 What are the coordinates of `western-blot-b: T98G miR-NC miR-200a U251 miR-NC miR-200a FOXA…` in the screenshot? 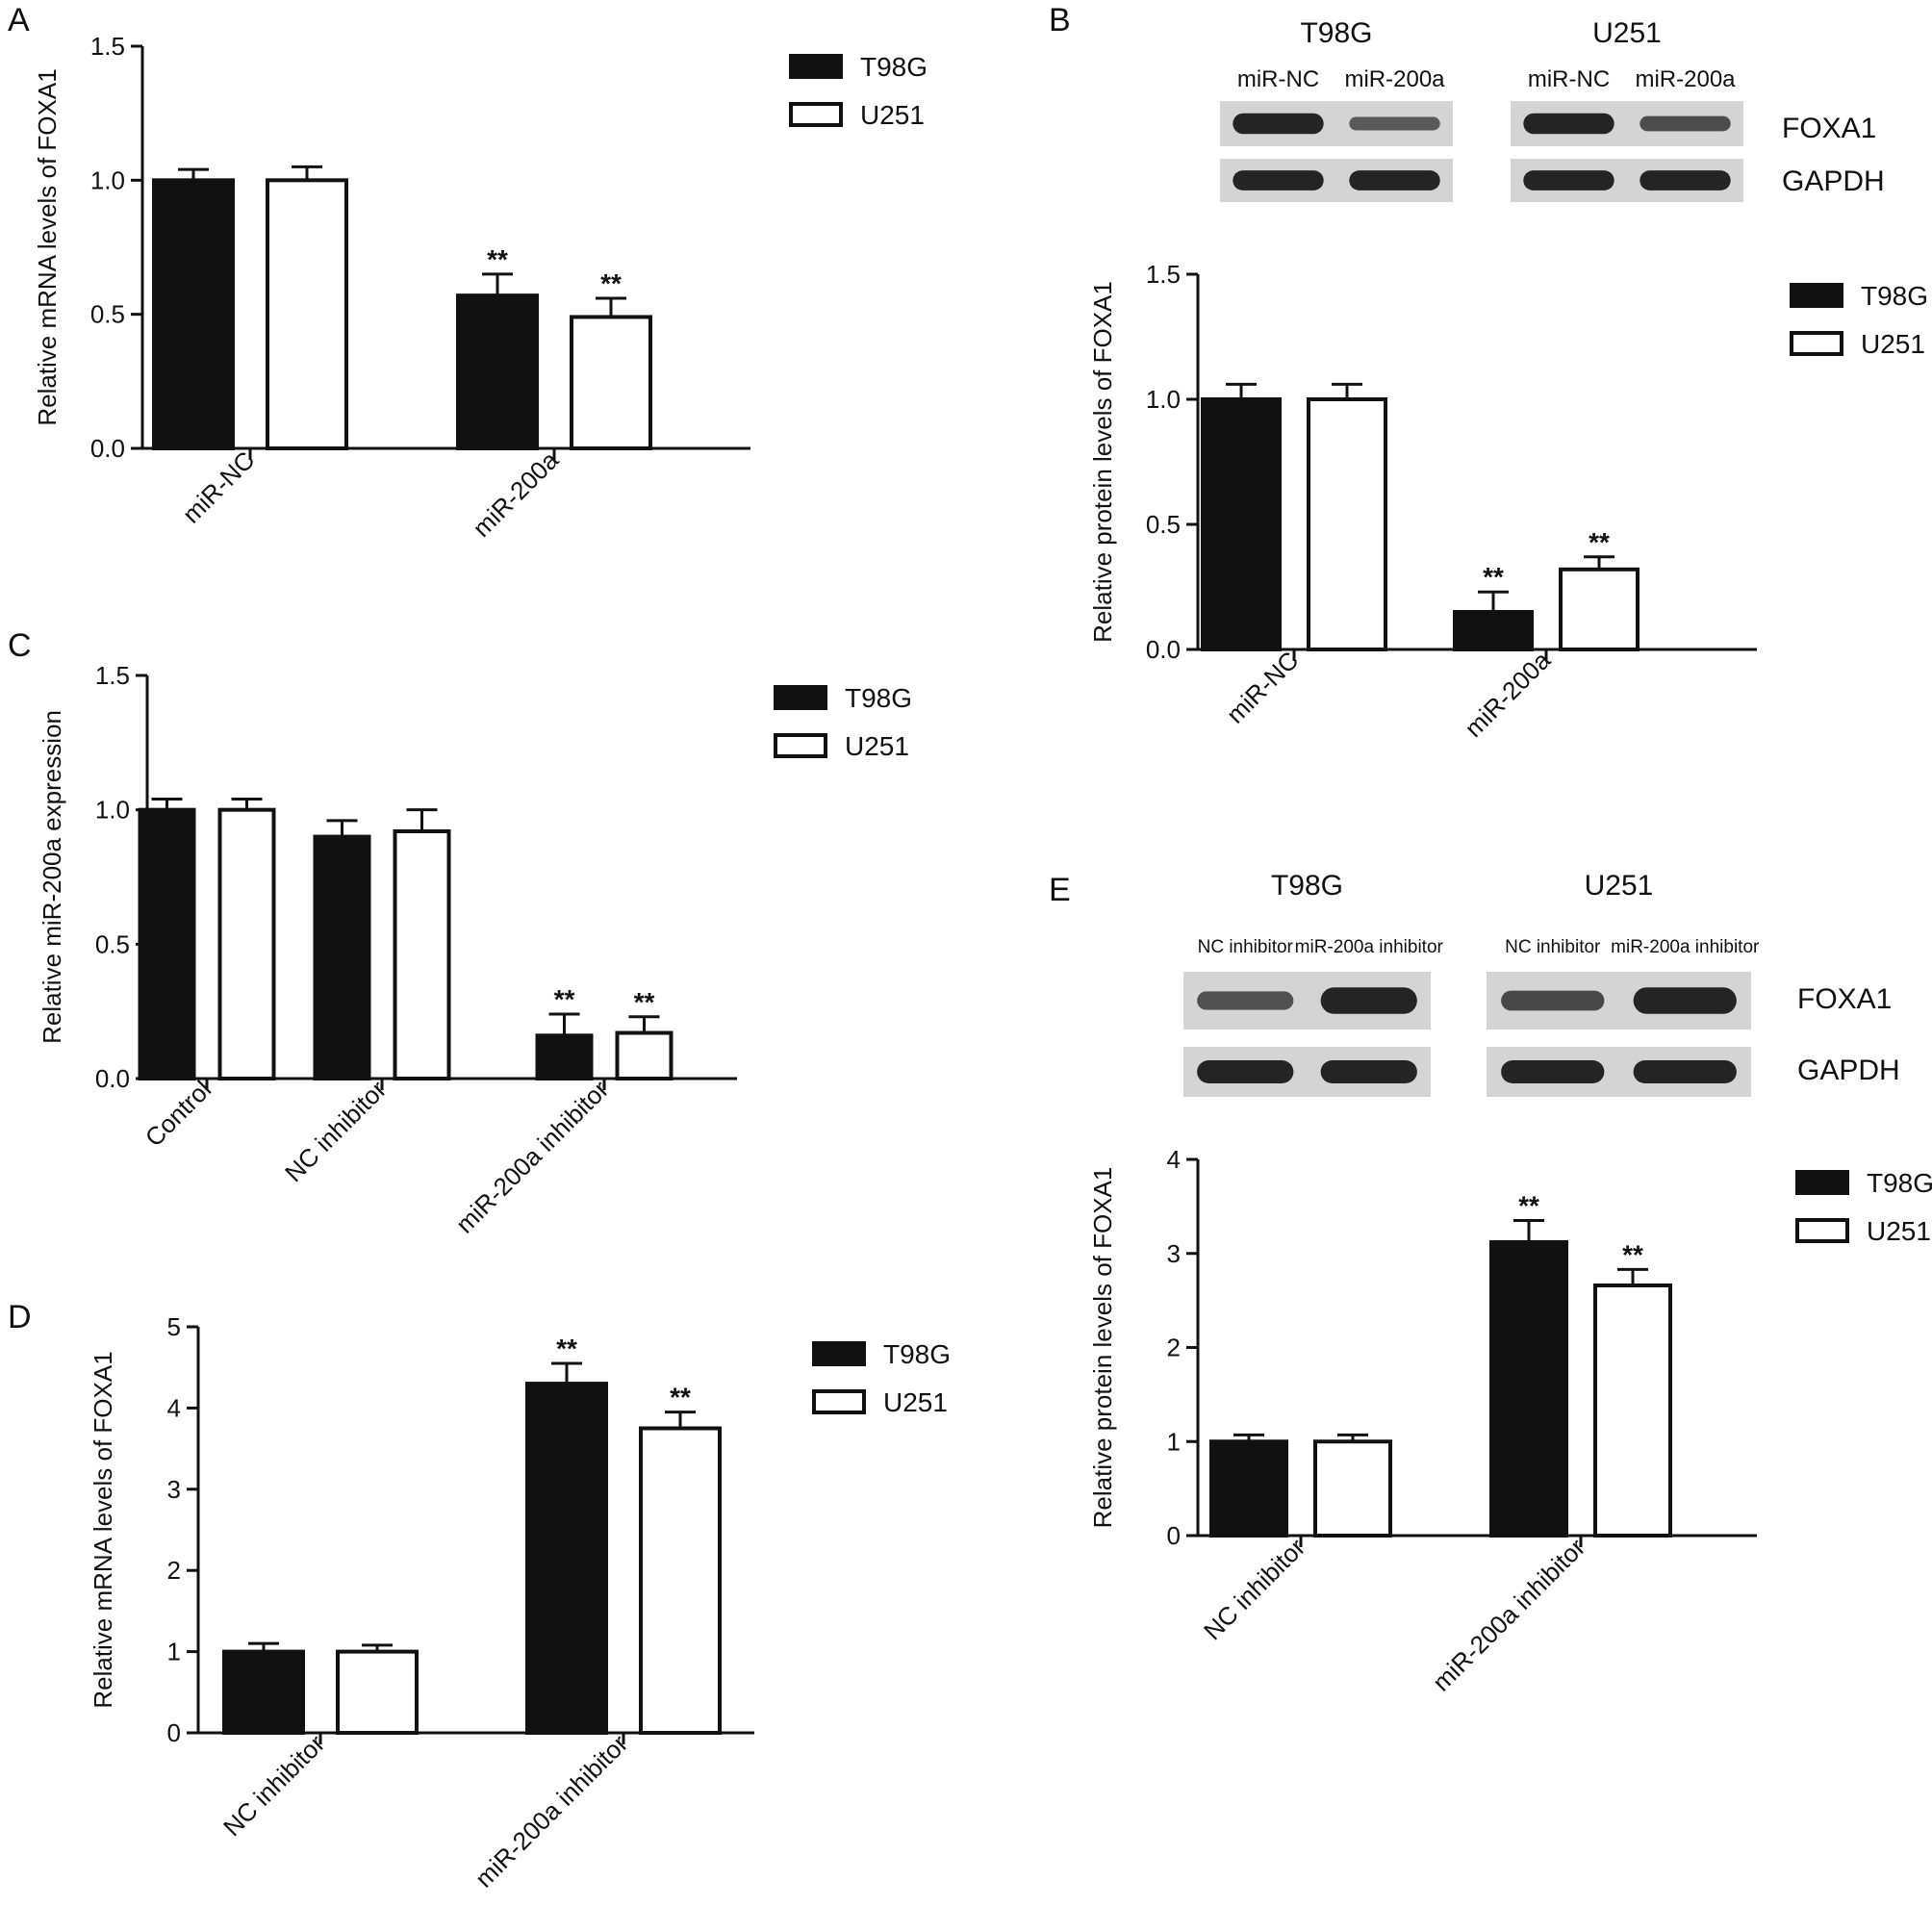 It's located at (1552, 109).